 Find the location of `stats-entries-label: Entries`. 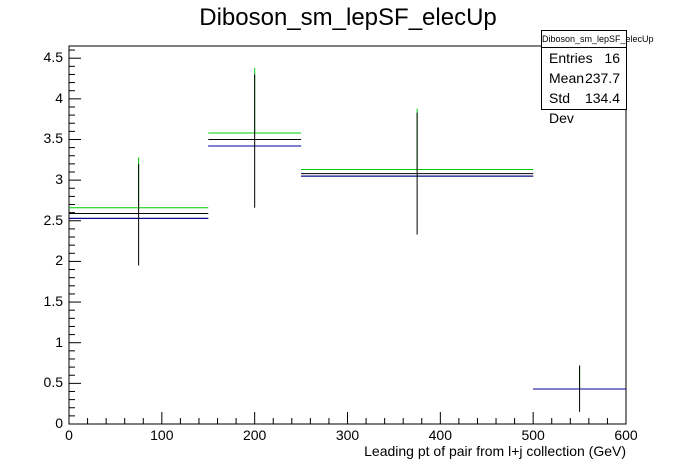

stats-entries-label: Entries is located at coordinates (571, 58).